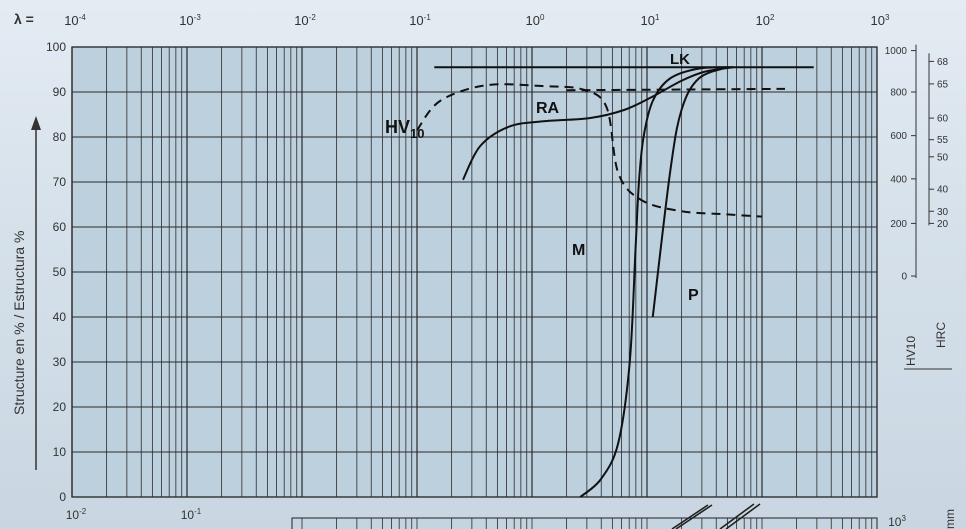  Describe the element at coordinates (535, 20) in the screenshot. I see `lambda-tick: 10⁰` at that location.